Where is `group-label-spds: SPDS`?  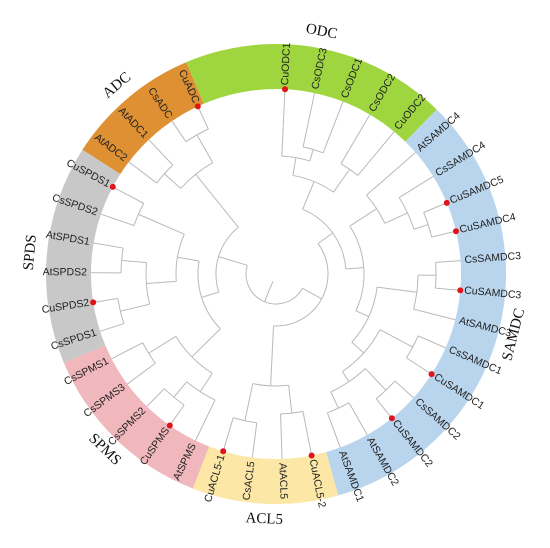
group-label-spds: SPDS is located at coordinates (30, 252).